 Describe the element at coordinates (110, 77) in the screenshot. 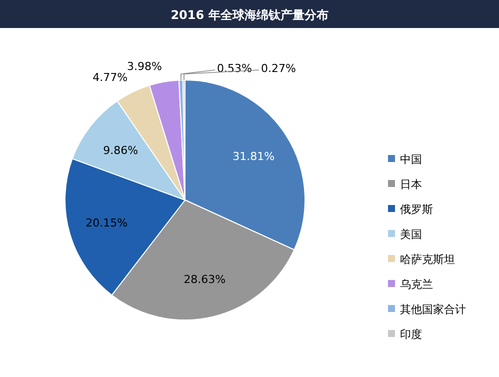

I see `data-label: 4.77%` at that location.